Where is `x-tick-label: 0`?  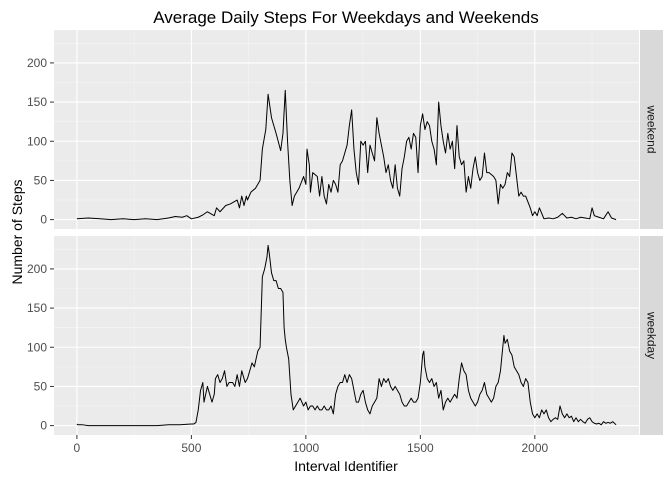 x-tick-label: 0 is located at coordinates (77, 448).